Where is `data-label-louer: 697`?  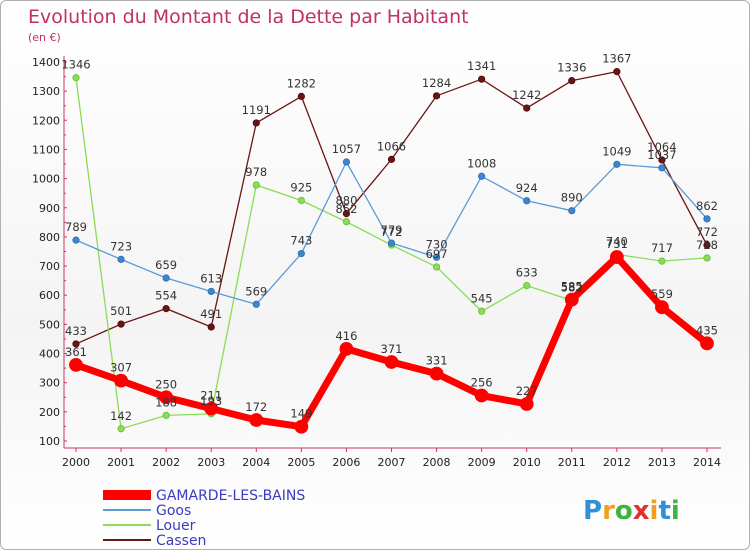 data-label-louer: 697 is located at coordinates (437, 254).